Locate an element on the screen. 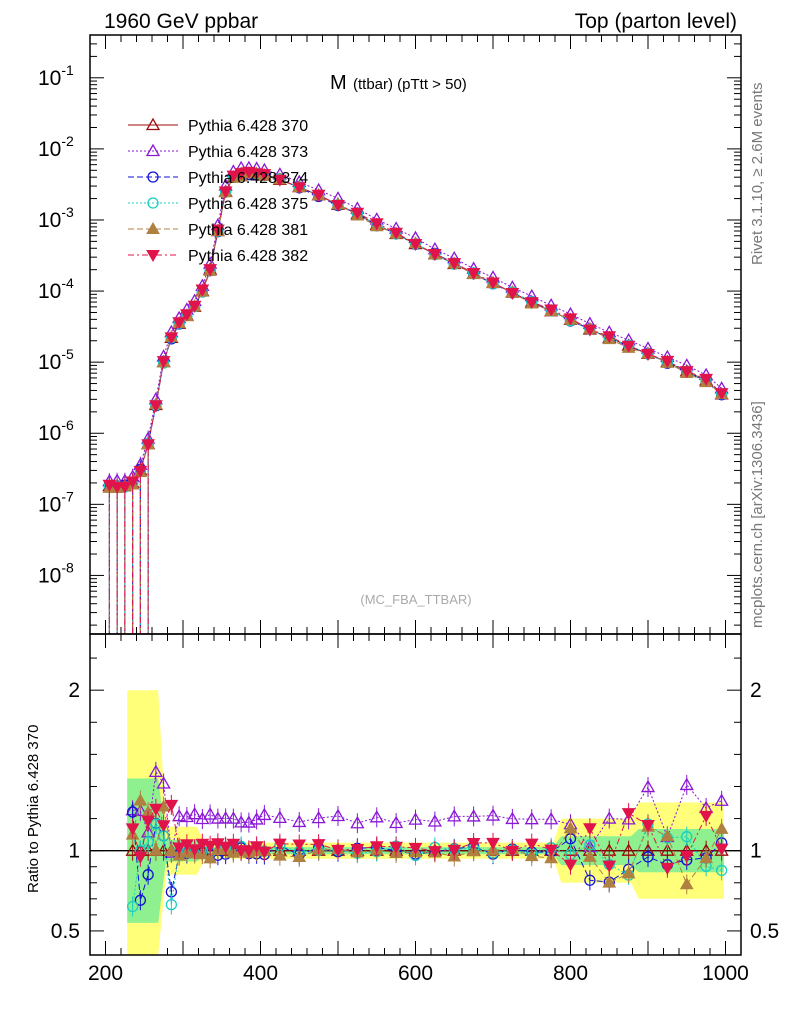 The width and height of the screenshot is (786, 1024). main-y-tick-label: 10⁻⁵ is located at coordinates (56, 360).